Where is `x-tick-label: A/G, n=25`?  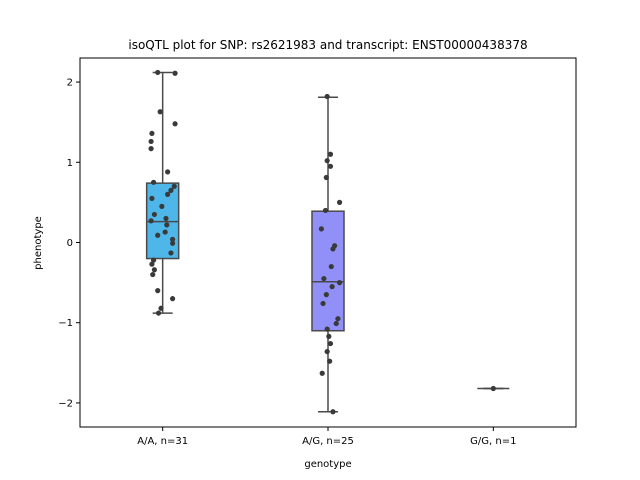 x-tick-label: A/G, n=25 is located at coordinates (328, 441).